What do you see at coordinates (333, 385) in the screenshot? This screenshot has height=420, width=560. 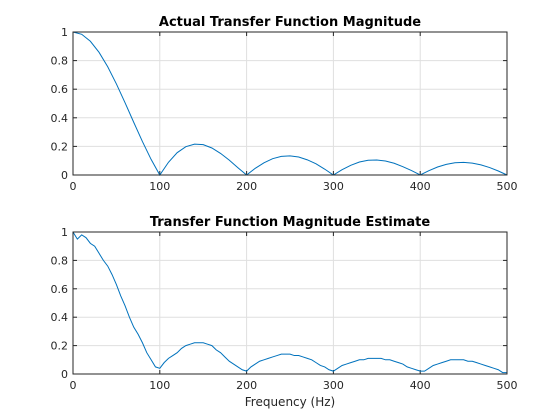 I see `bottom-x-tick-label: 300` at bounding box center [333, 385].